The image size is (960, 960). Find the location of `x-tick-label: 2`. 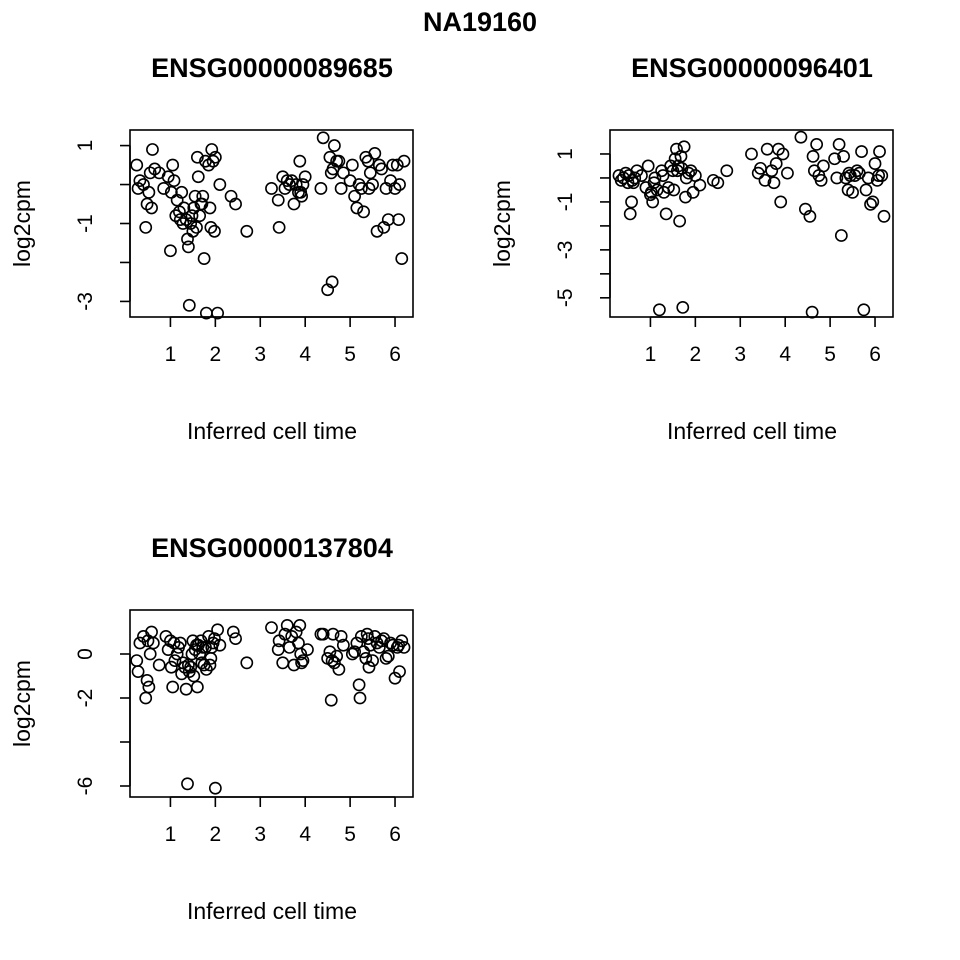

x-tick-label: 2 is located at coordinates (696, 354).